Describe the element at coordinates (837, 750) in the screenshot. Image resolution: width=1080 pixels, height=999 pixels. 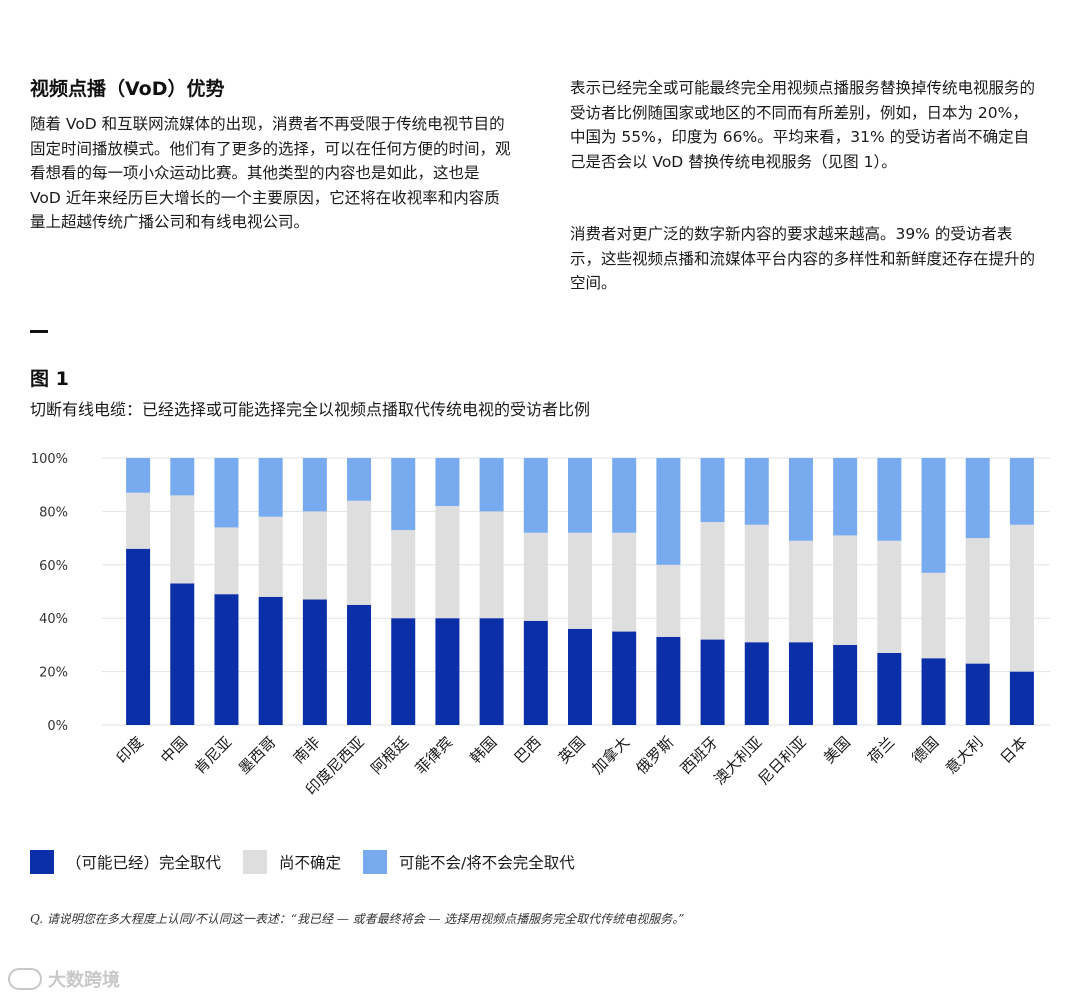
I see `x-tick-label: 美国` at that location.